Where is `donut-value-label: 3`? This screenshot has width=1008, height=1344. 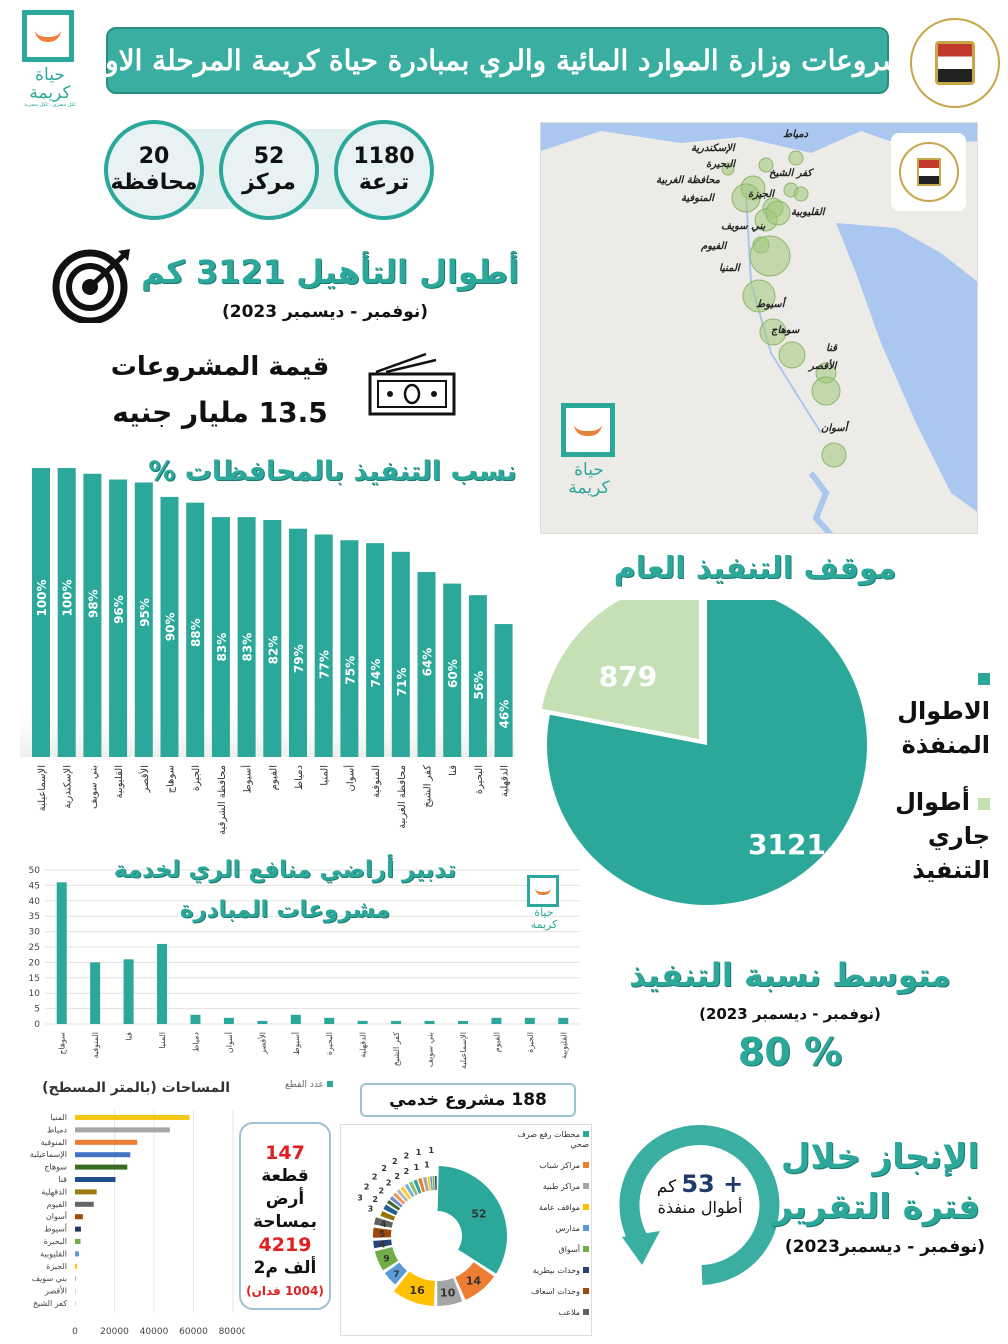
donut-value-label: 3 is located at coordinates (360, 1198).